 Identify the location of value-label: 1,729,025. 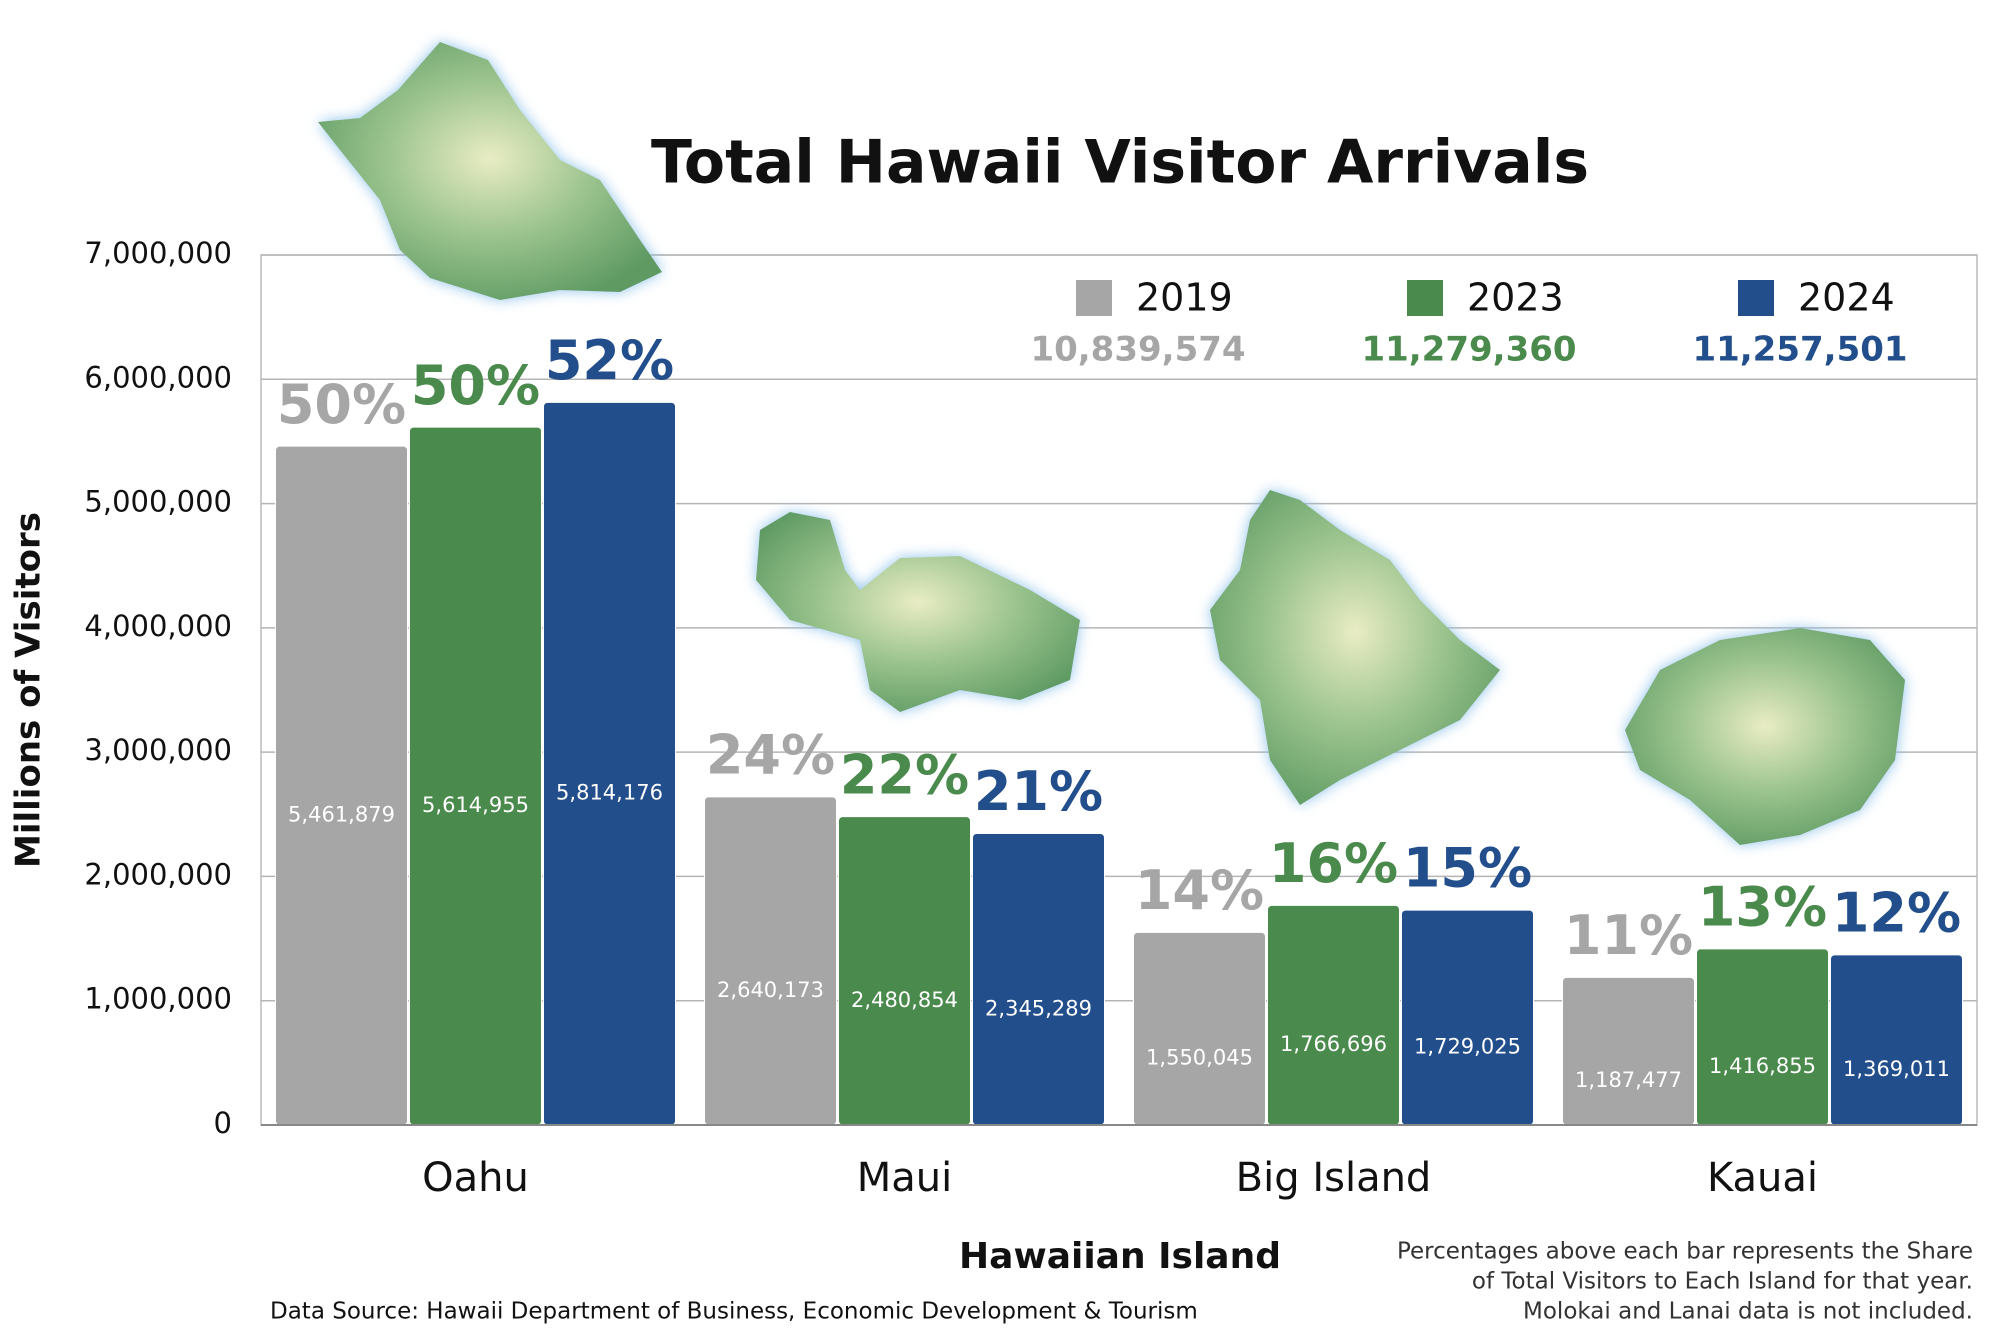
(1467, 1047).